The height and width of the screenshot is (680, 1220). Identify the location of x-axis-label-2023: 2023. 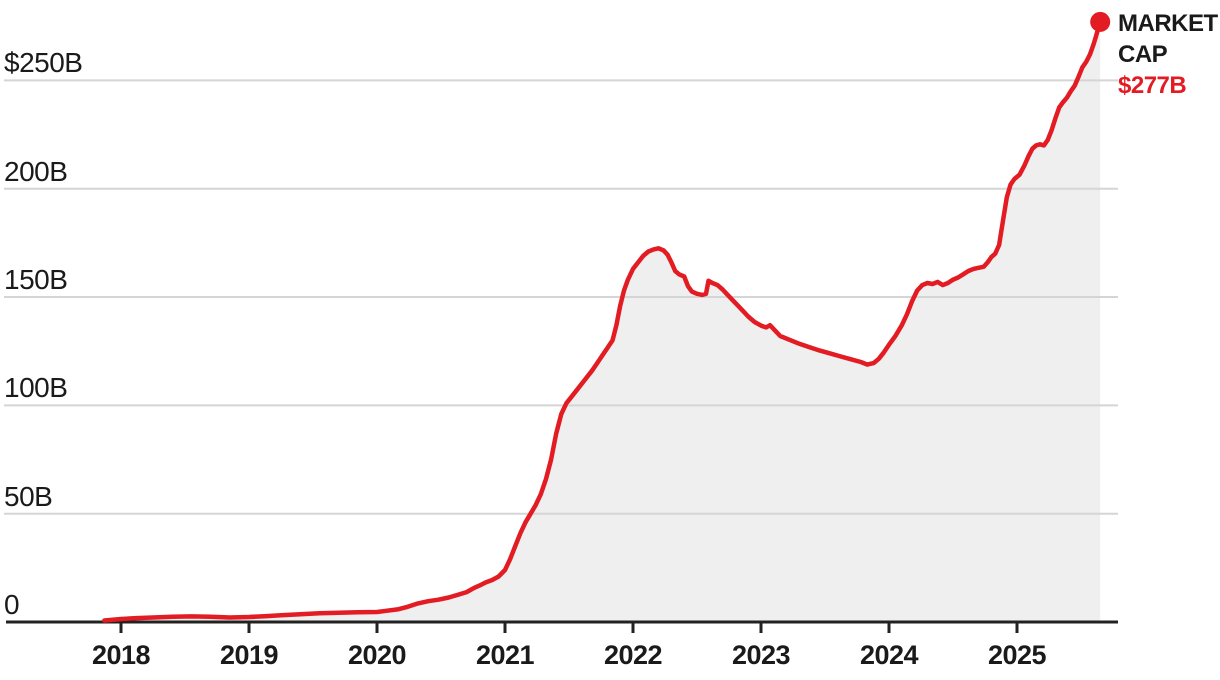
(761, 655).